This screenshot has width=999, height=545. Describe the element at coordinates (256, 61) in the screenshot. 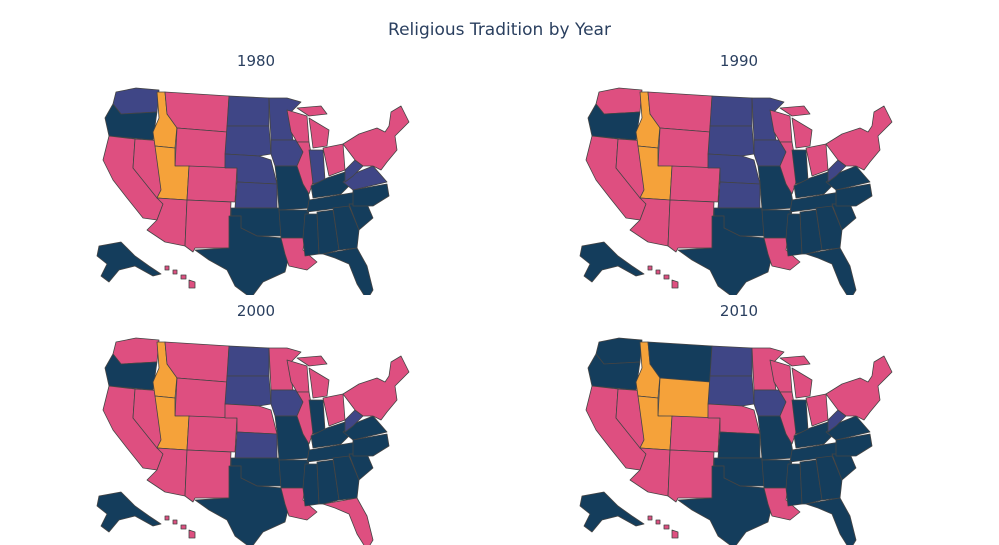

I see `panel-title: 1980` at that location.